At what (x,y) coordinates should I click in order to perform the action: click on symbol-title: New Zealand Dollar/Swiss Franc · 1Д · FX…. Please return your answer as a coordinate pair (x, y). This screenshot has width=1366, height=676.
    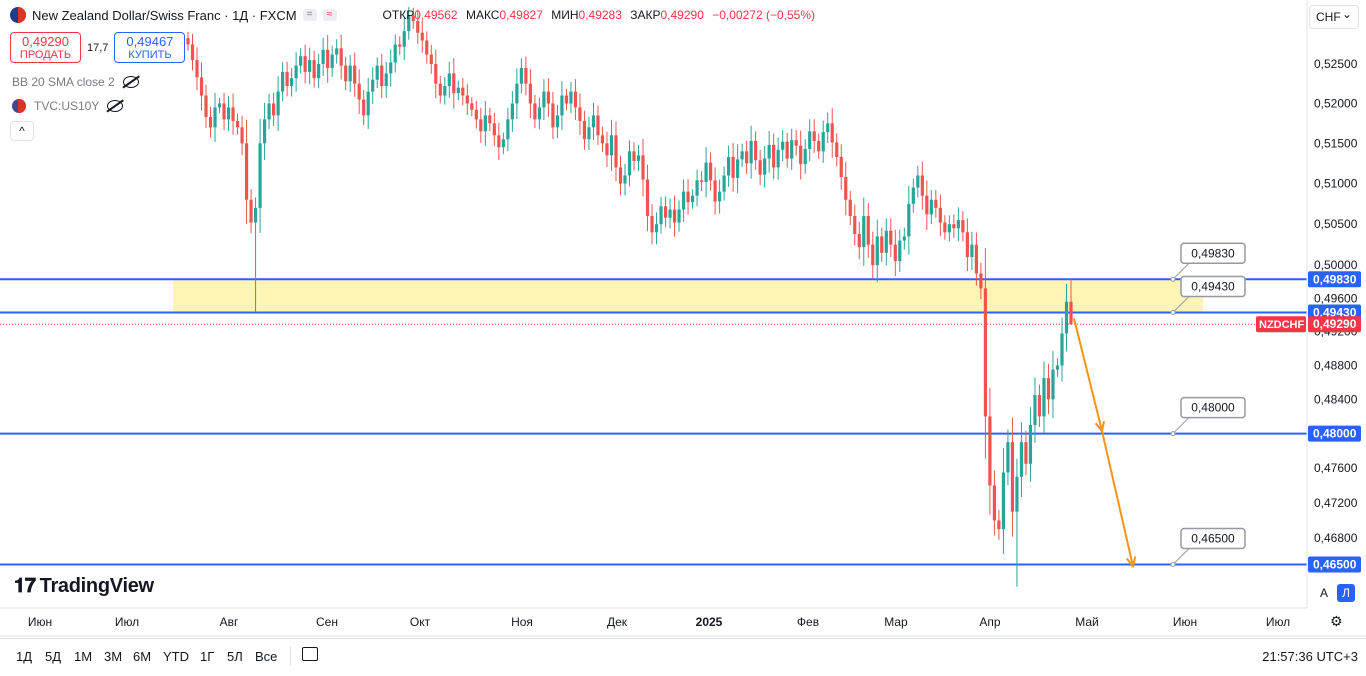
    Looking at the image, I should click on (164, 15).